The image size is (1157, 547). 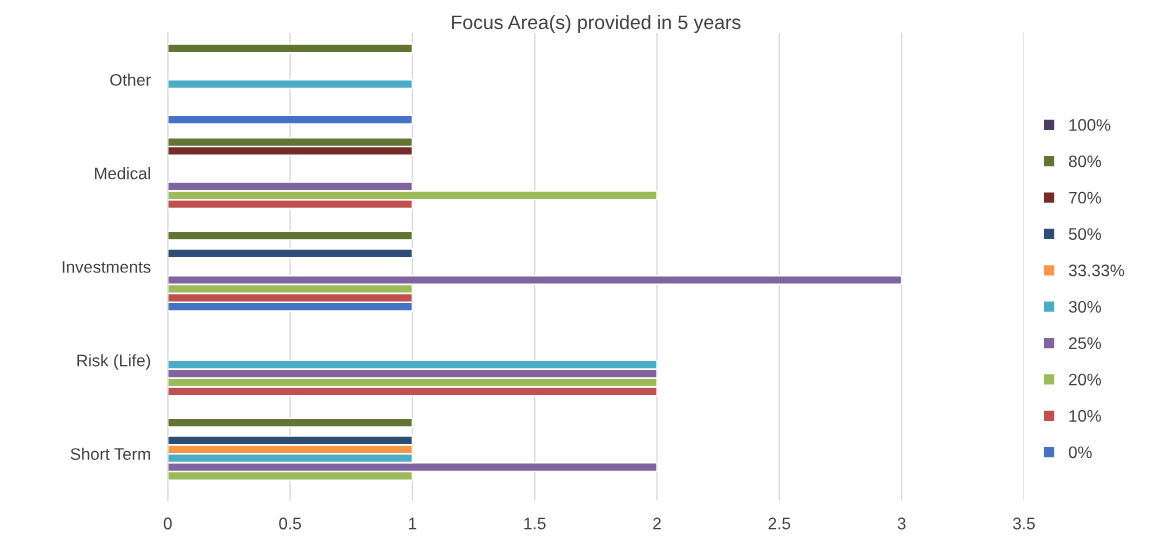 I want to click on y-tick-label: Risk (Life), so click(x=114, y=362).